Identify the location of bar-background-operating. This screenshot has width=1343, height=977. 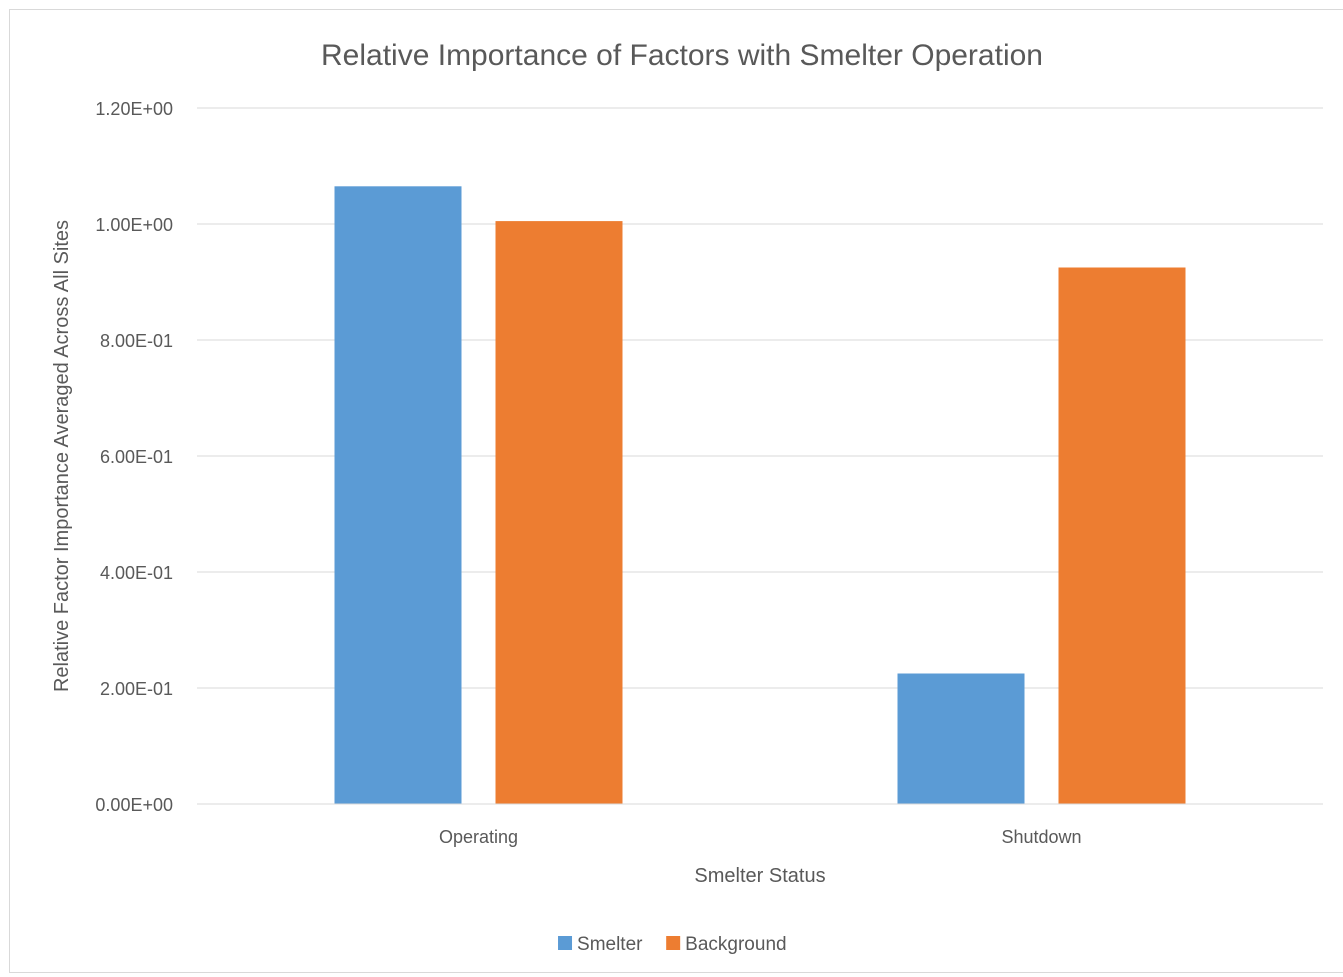
(559, 513).